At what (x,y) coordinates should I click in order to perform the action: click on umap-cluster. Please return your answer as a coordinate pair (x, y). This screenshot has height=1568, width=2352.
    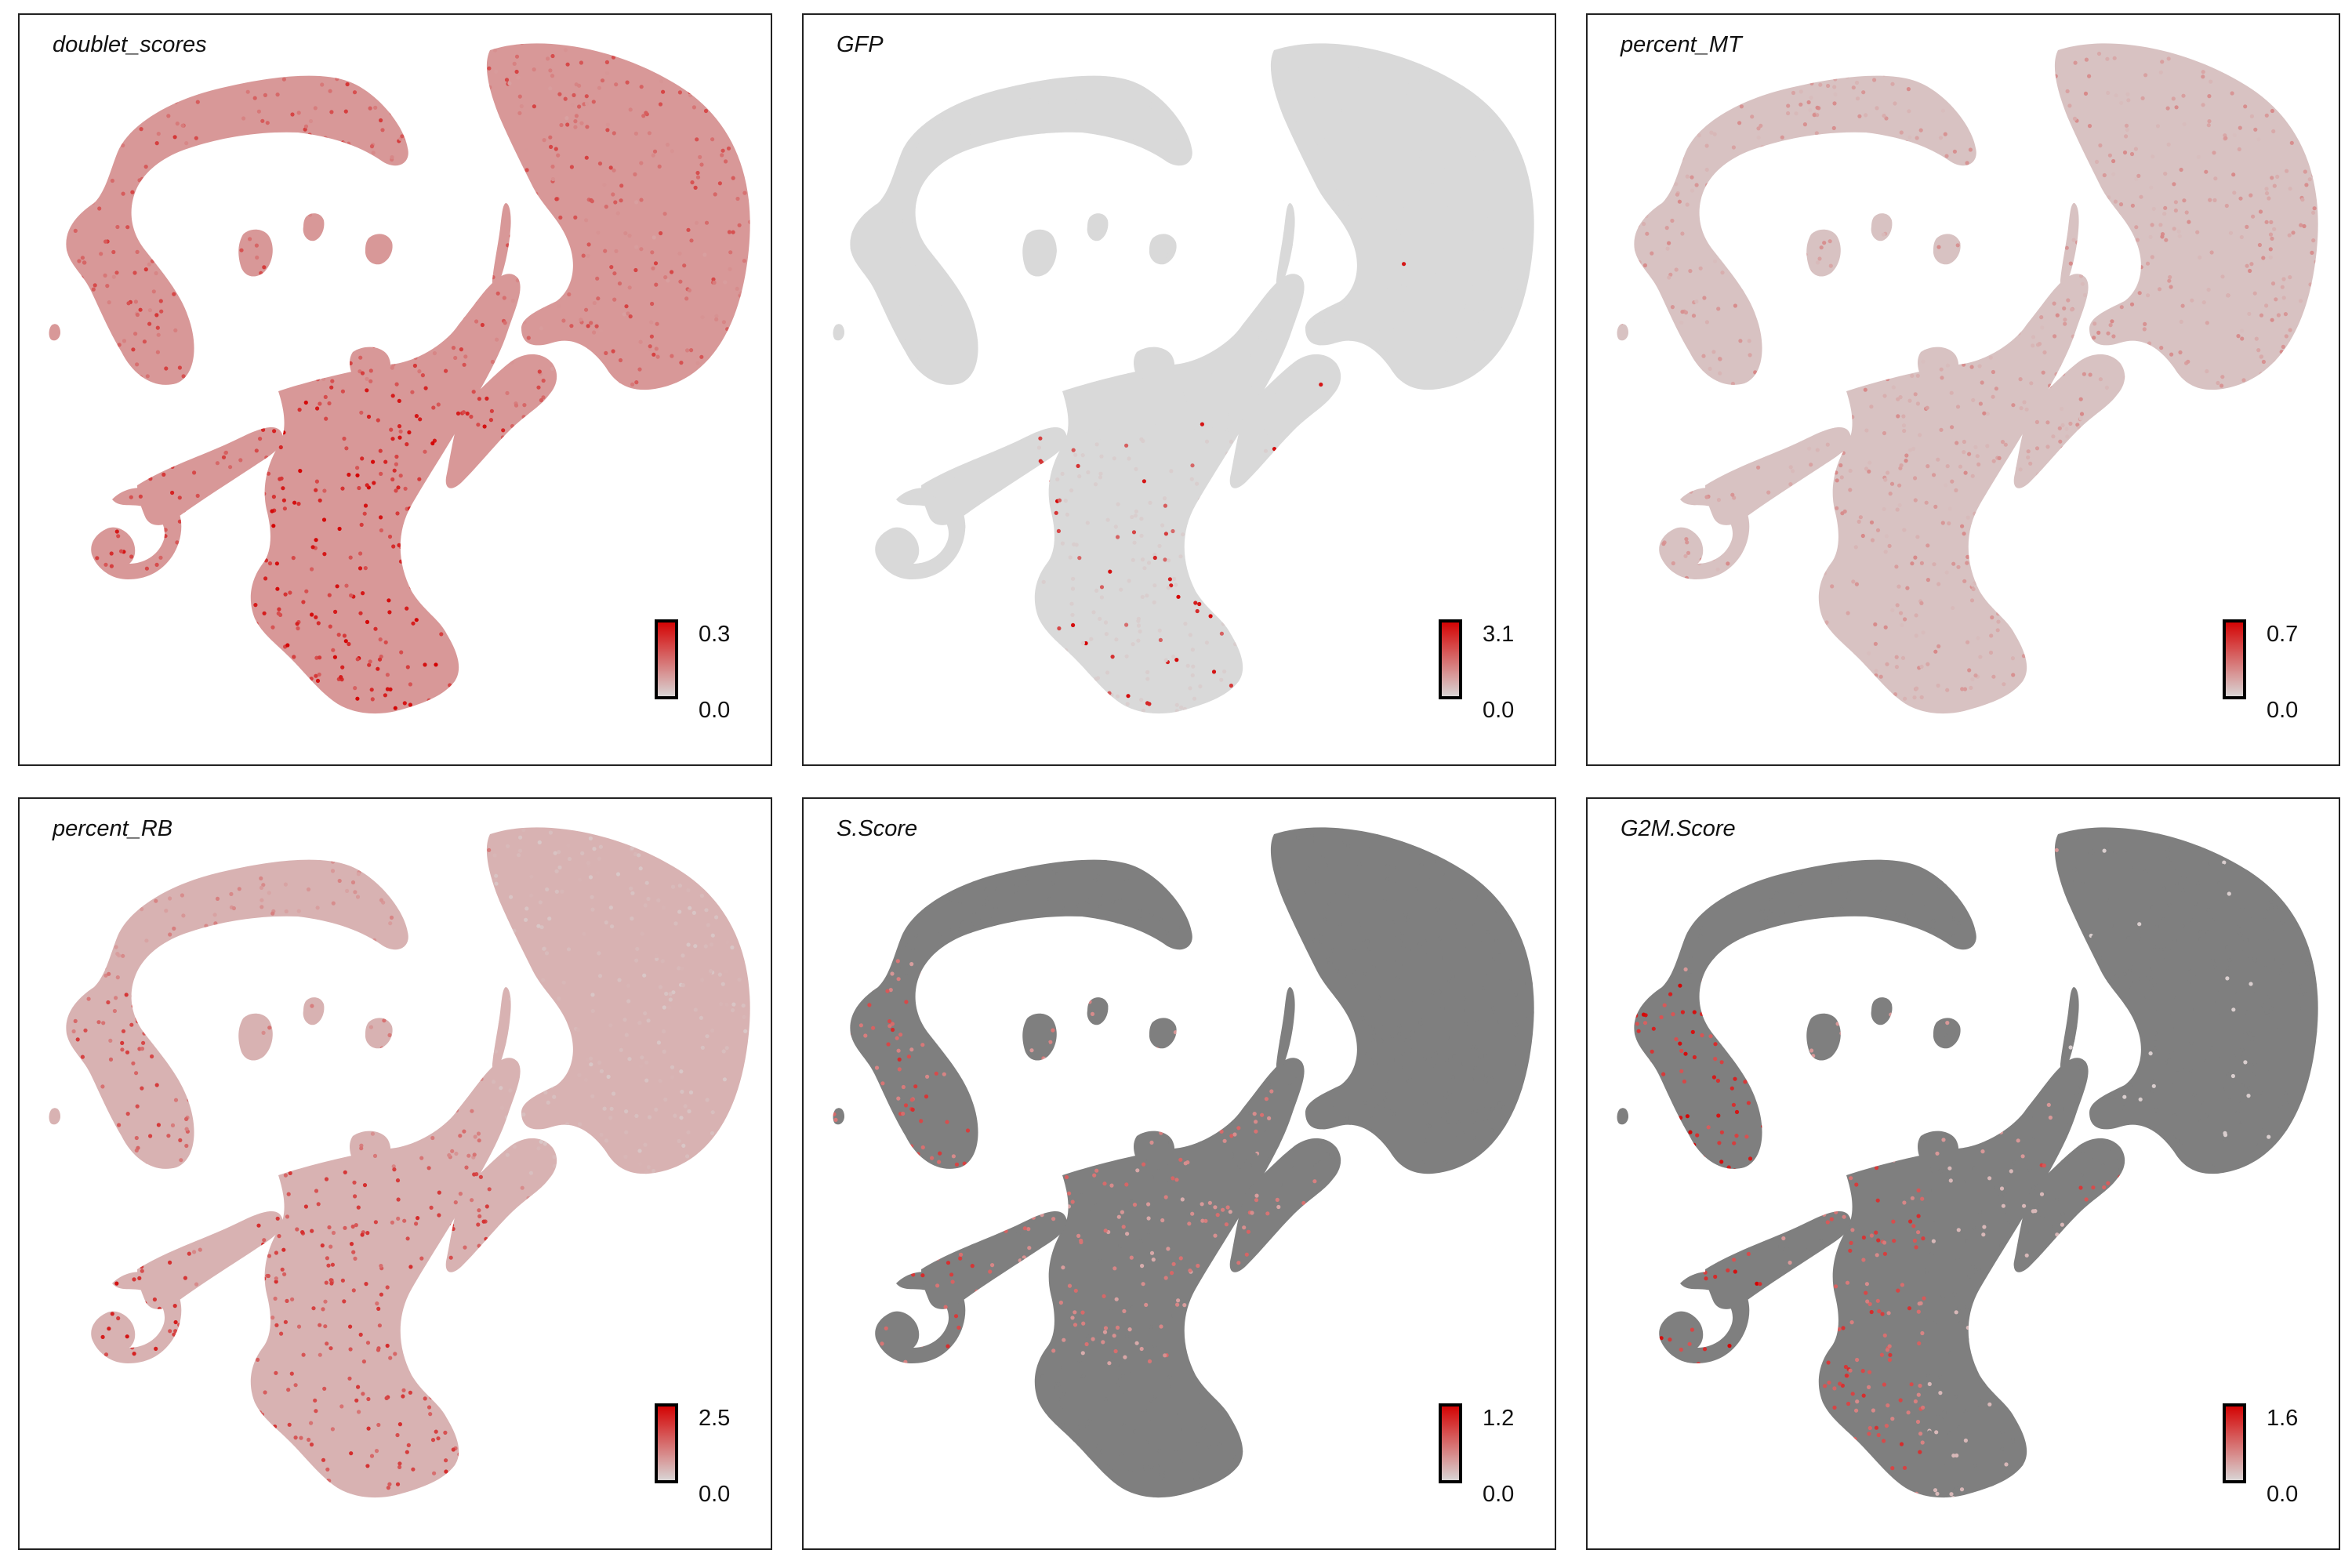
    Looking at the image, I should click on (255, 253).